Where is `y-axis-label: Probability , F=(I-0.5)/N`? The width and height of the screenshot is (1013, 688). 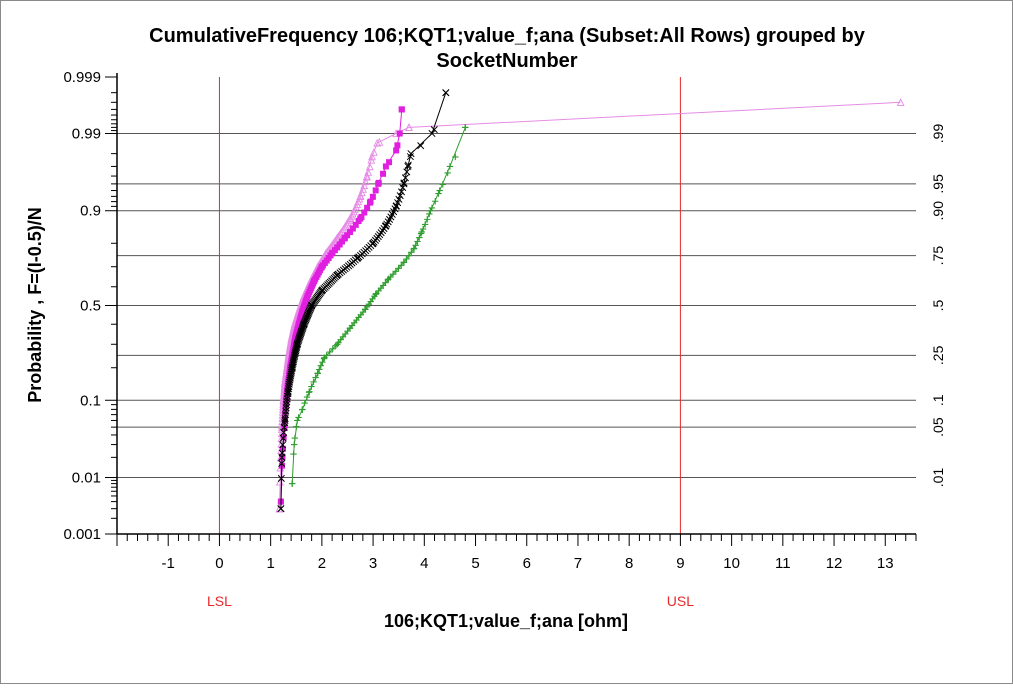 y-axis-label: Probability , F=(I-0.5)/N is located at coordinates (35, 305).